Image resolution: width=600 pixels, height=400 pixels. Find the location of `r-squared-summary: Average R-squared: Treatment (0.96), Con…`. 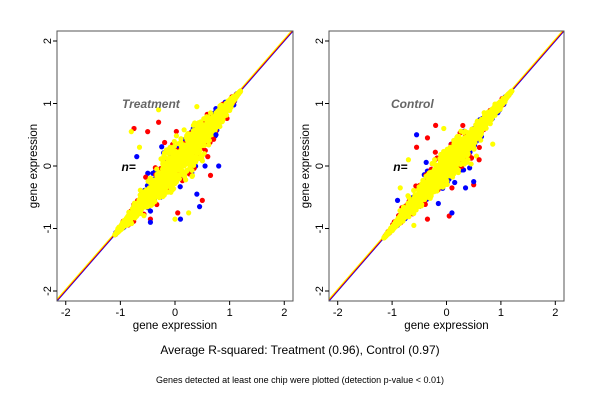

r-squared-summary: Average R-squared: Treatment (0.96), Con… is located at coordinates (300, 350).